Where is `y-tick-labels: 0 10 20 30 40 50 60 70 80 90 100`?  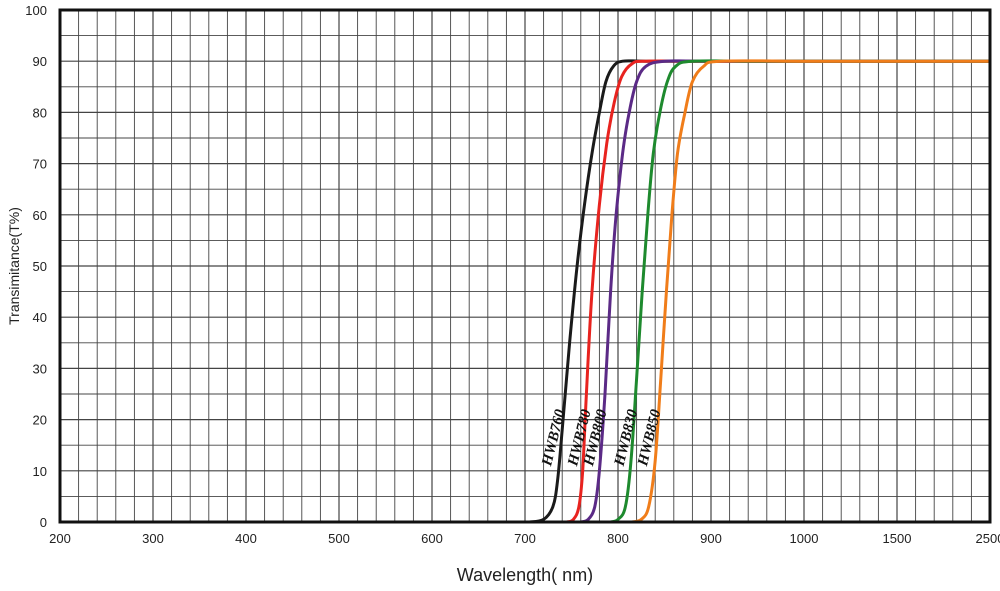 y-tick-labels: 0 10 20 30 40 50 60 70 80 90 100 is located at coordinates (36, 266).